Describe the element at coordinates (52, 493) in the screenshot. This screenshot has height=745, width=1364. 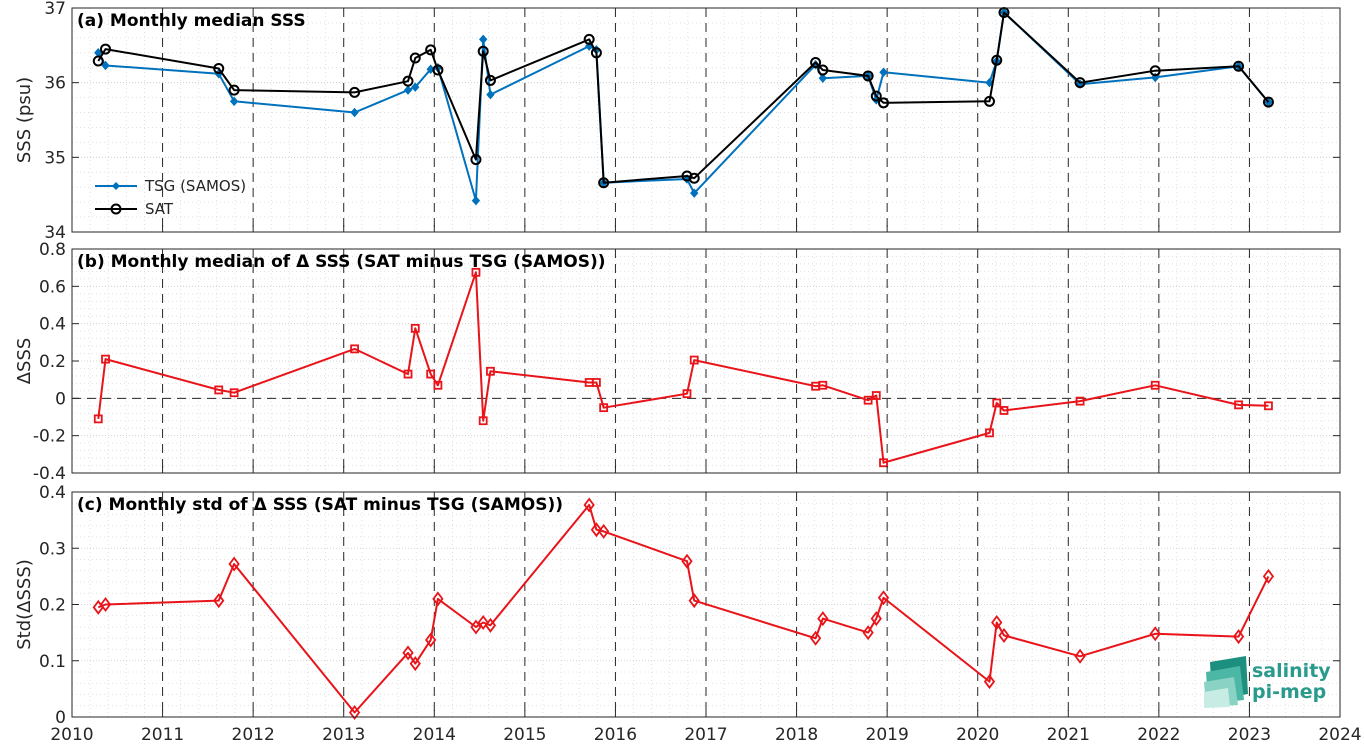
I see `panel-c-y-tick-label: 0.4` at that location.